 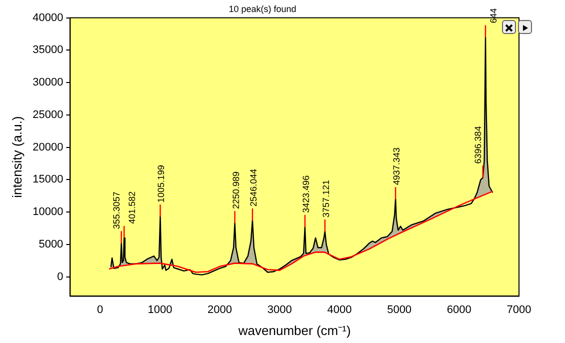 What do you see at coordinates (519, 310) in the screenshot?
I see `x-tick-label: 7000` at bounding box center [519, 310].